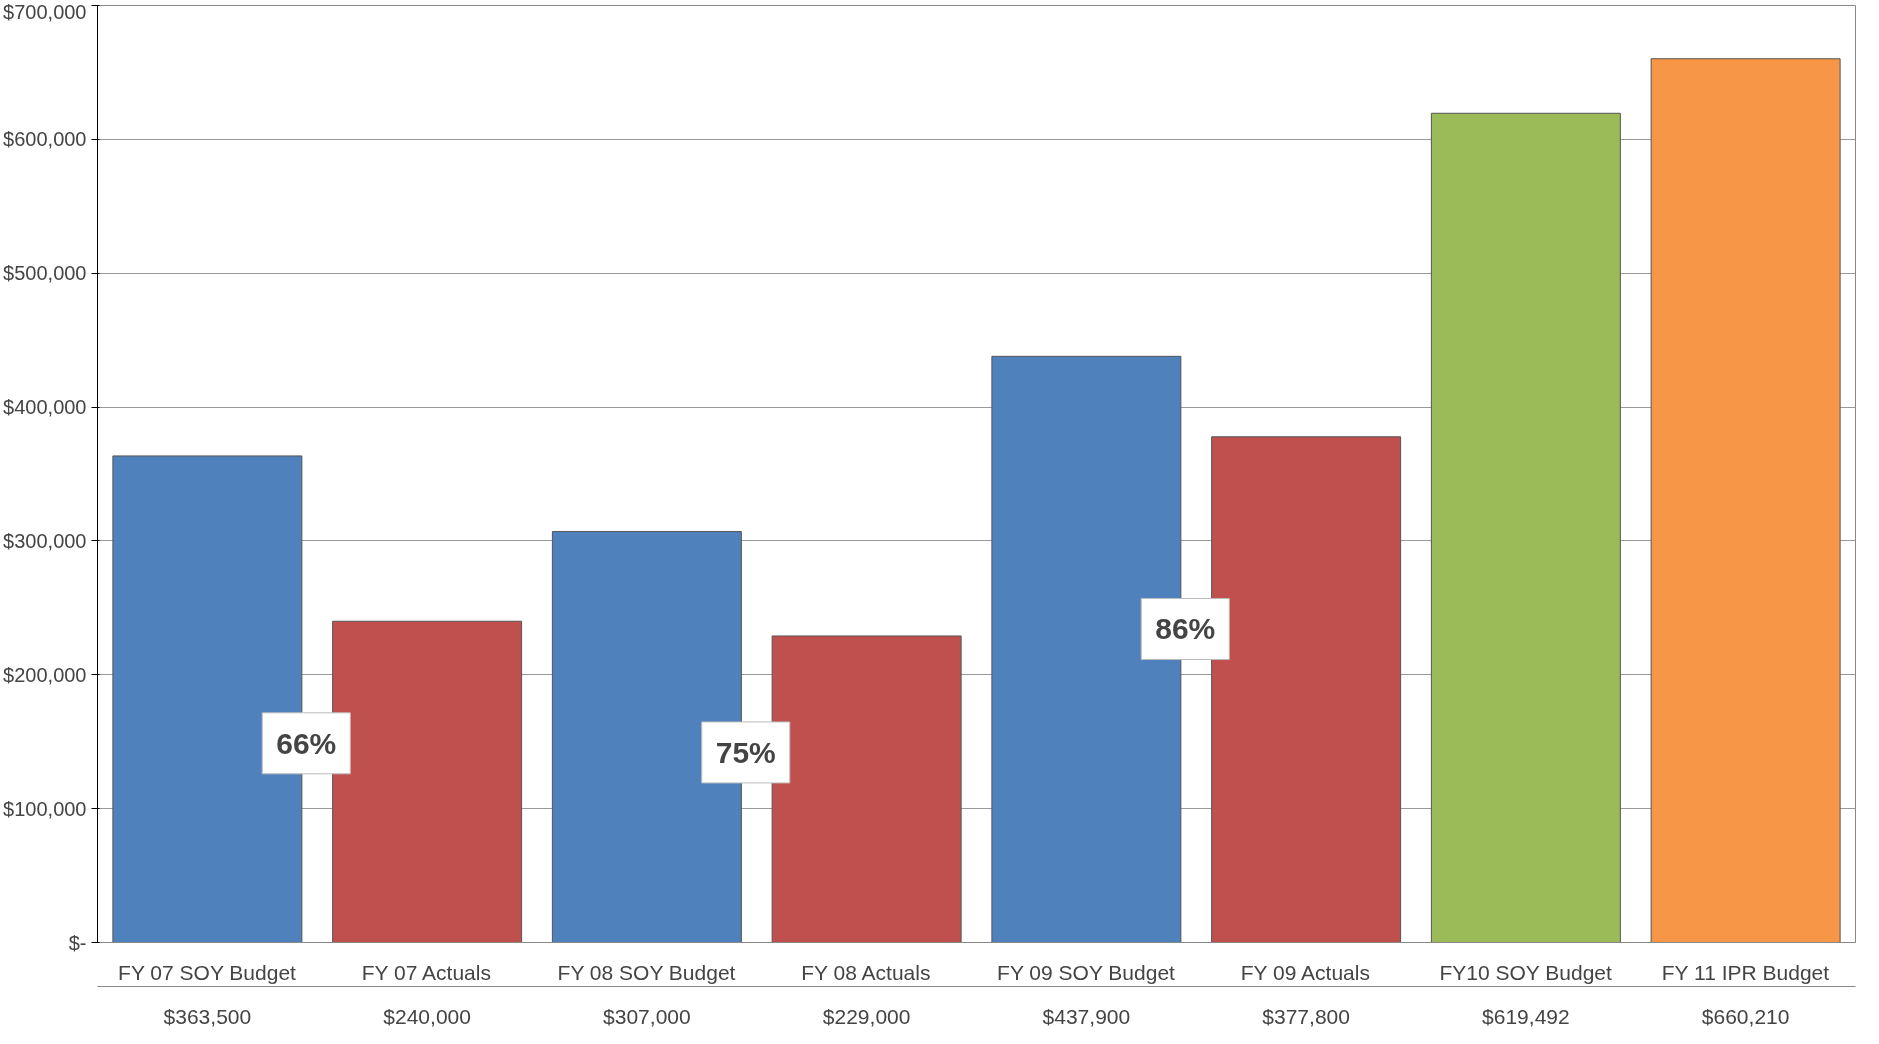 The image size is (1879, 1044). Describe the element at coordinates (647, 1016) in the screenshot. I see `data-label: $307,000` at that location.